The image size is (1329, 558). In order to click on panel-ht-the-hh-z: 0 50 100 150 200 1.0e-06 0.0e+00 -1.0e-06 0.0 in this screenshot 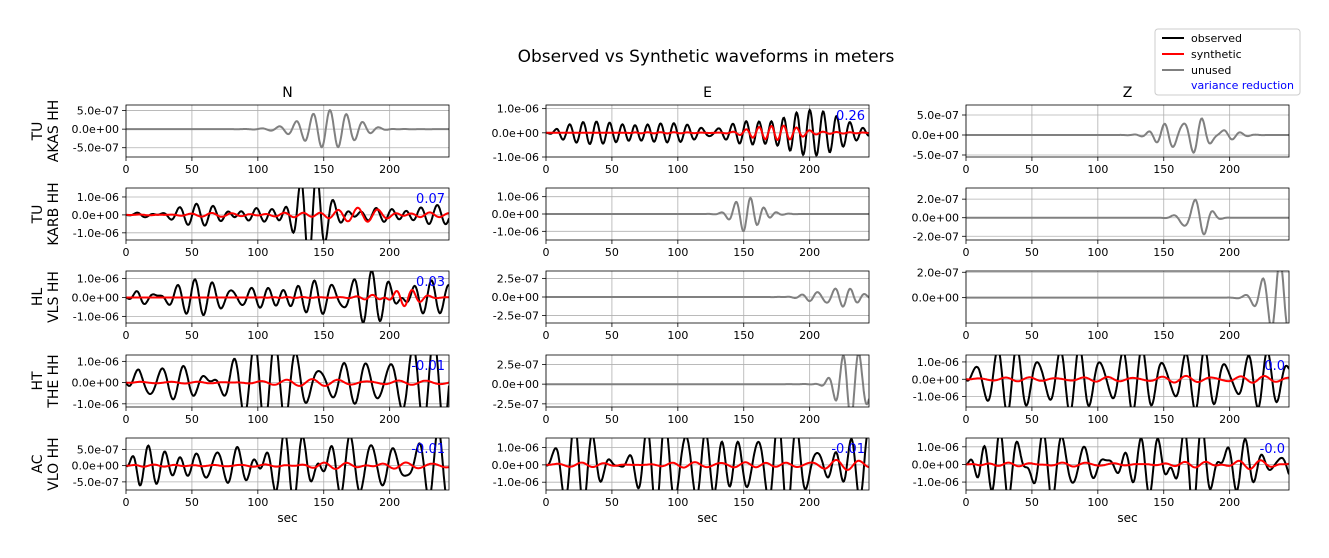, I will do `click(1101, 390)`.